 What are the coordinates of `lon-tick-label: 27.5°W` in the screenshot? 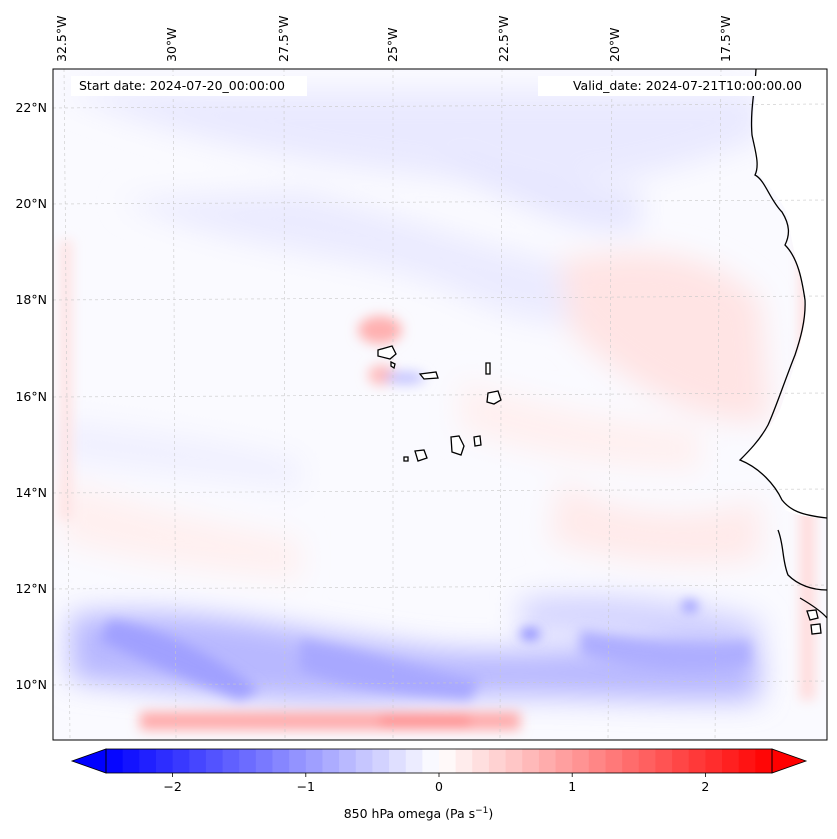 It's located at (283, 39).